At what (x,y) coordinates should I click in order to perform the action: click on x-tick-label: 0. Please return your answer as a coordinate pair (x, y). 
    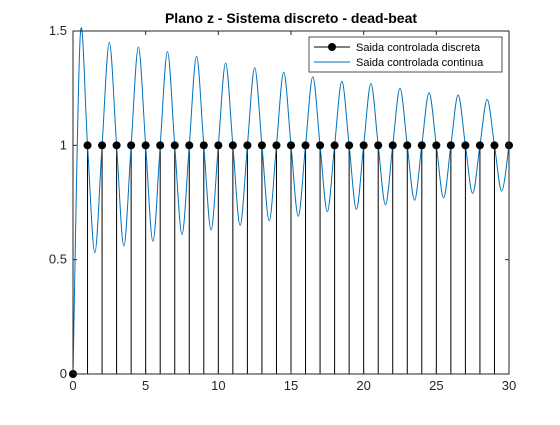
    Looking at the image, I should click on (72, 385).